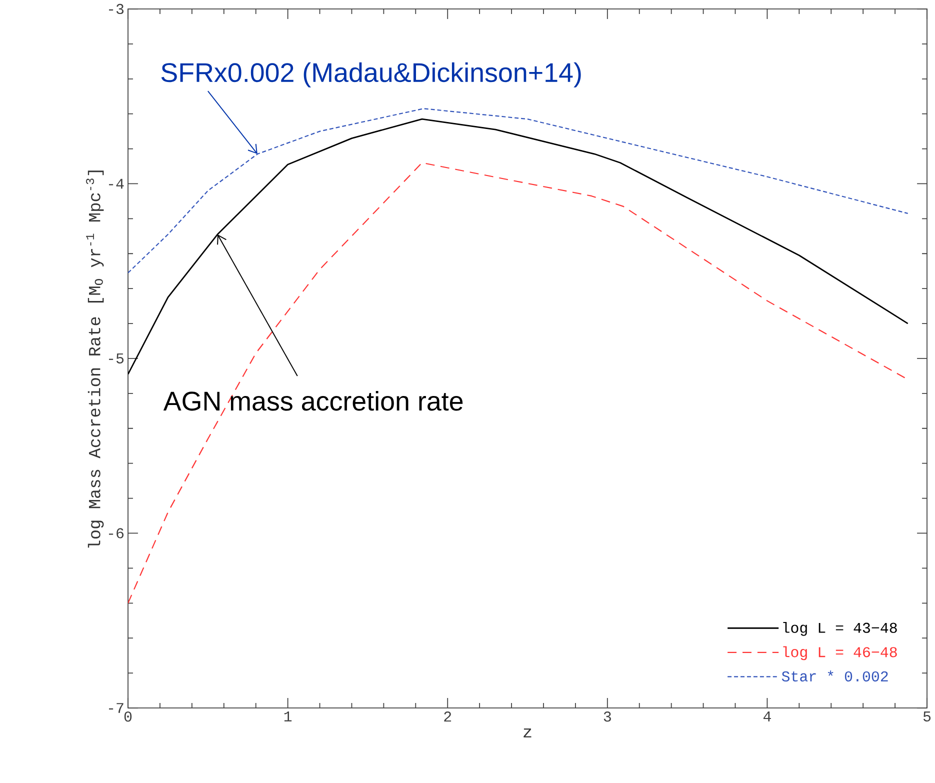 The width and height of the screenshot is (935, 783). What do you see at coordinates (927, 717) in the screenshot?
I see `x-tick-label: 5` at bounding box center [927, 717].